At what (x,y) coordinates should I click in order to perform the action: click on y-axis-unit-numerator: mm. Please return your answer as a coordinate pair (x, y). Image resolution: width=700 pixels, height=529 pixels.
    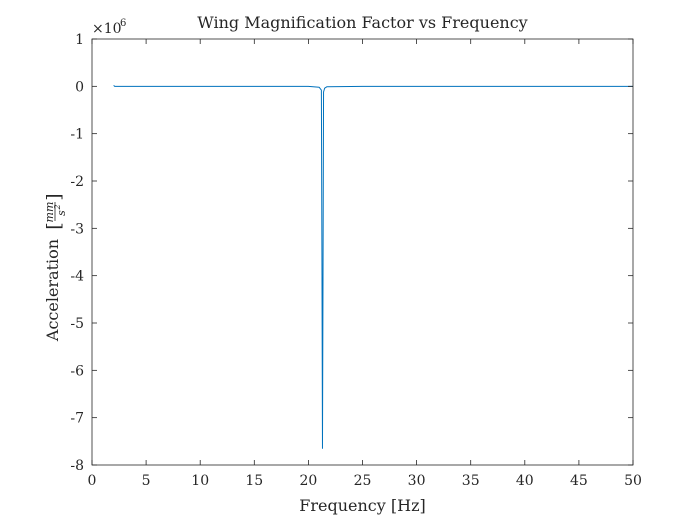
    Looking at the image, I should click on (49, 212).